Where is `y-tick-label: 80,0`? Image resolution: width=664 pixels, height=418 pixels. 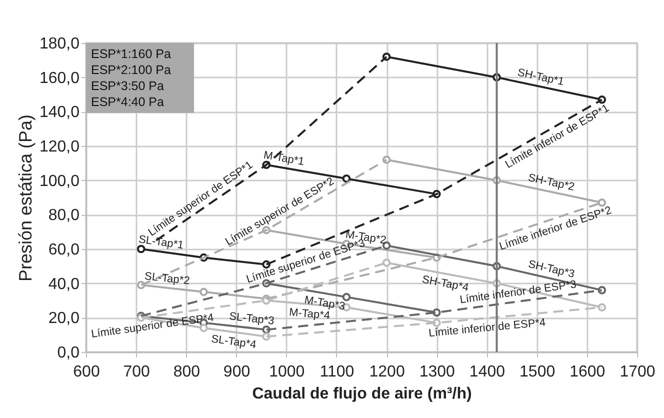 y-tick-label: 80,0 is located at coordinates (64, 215).